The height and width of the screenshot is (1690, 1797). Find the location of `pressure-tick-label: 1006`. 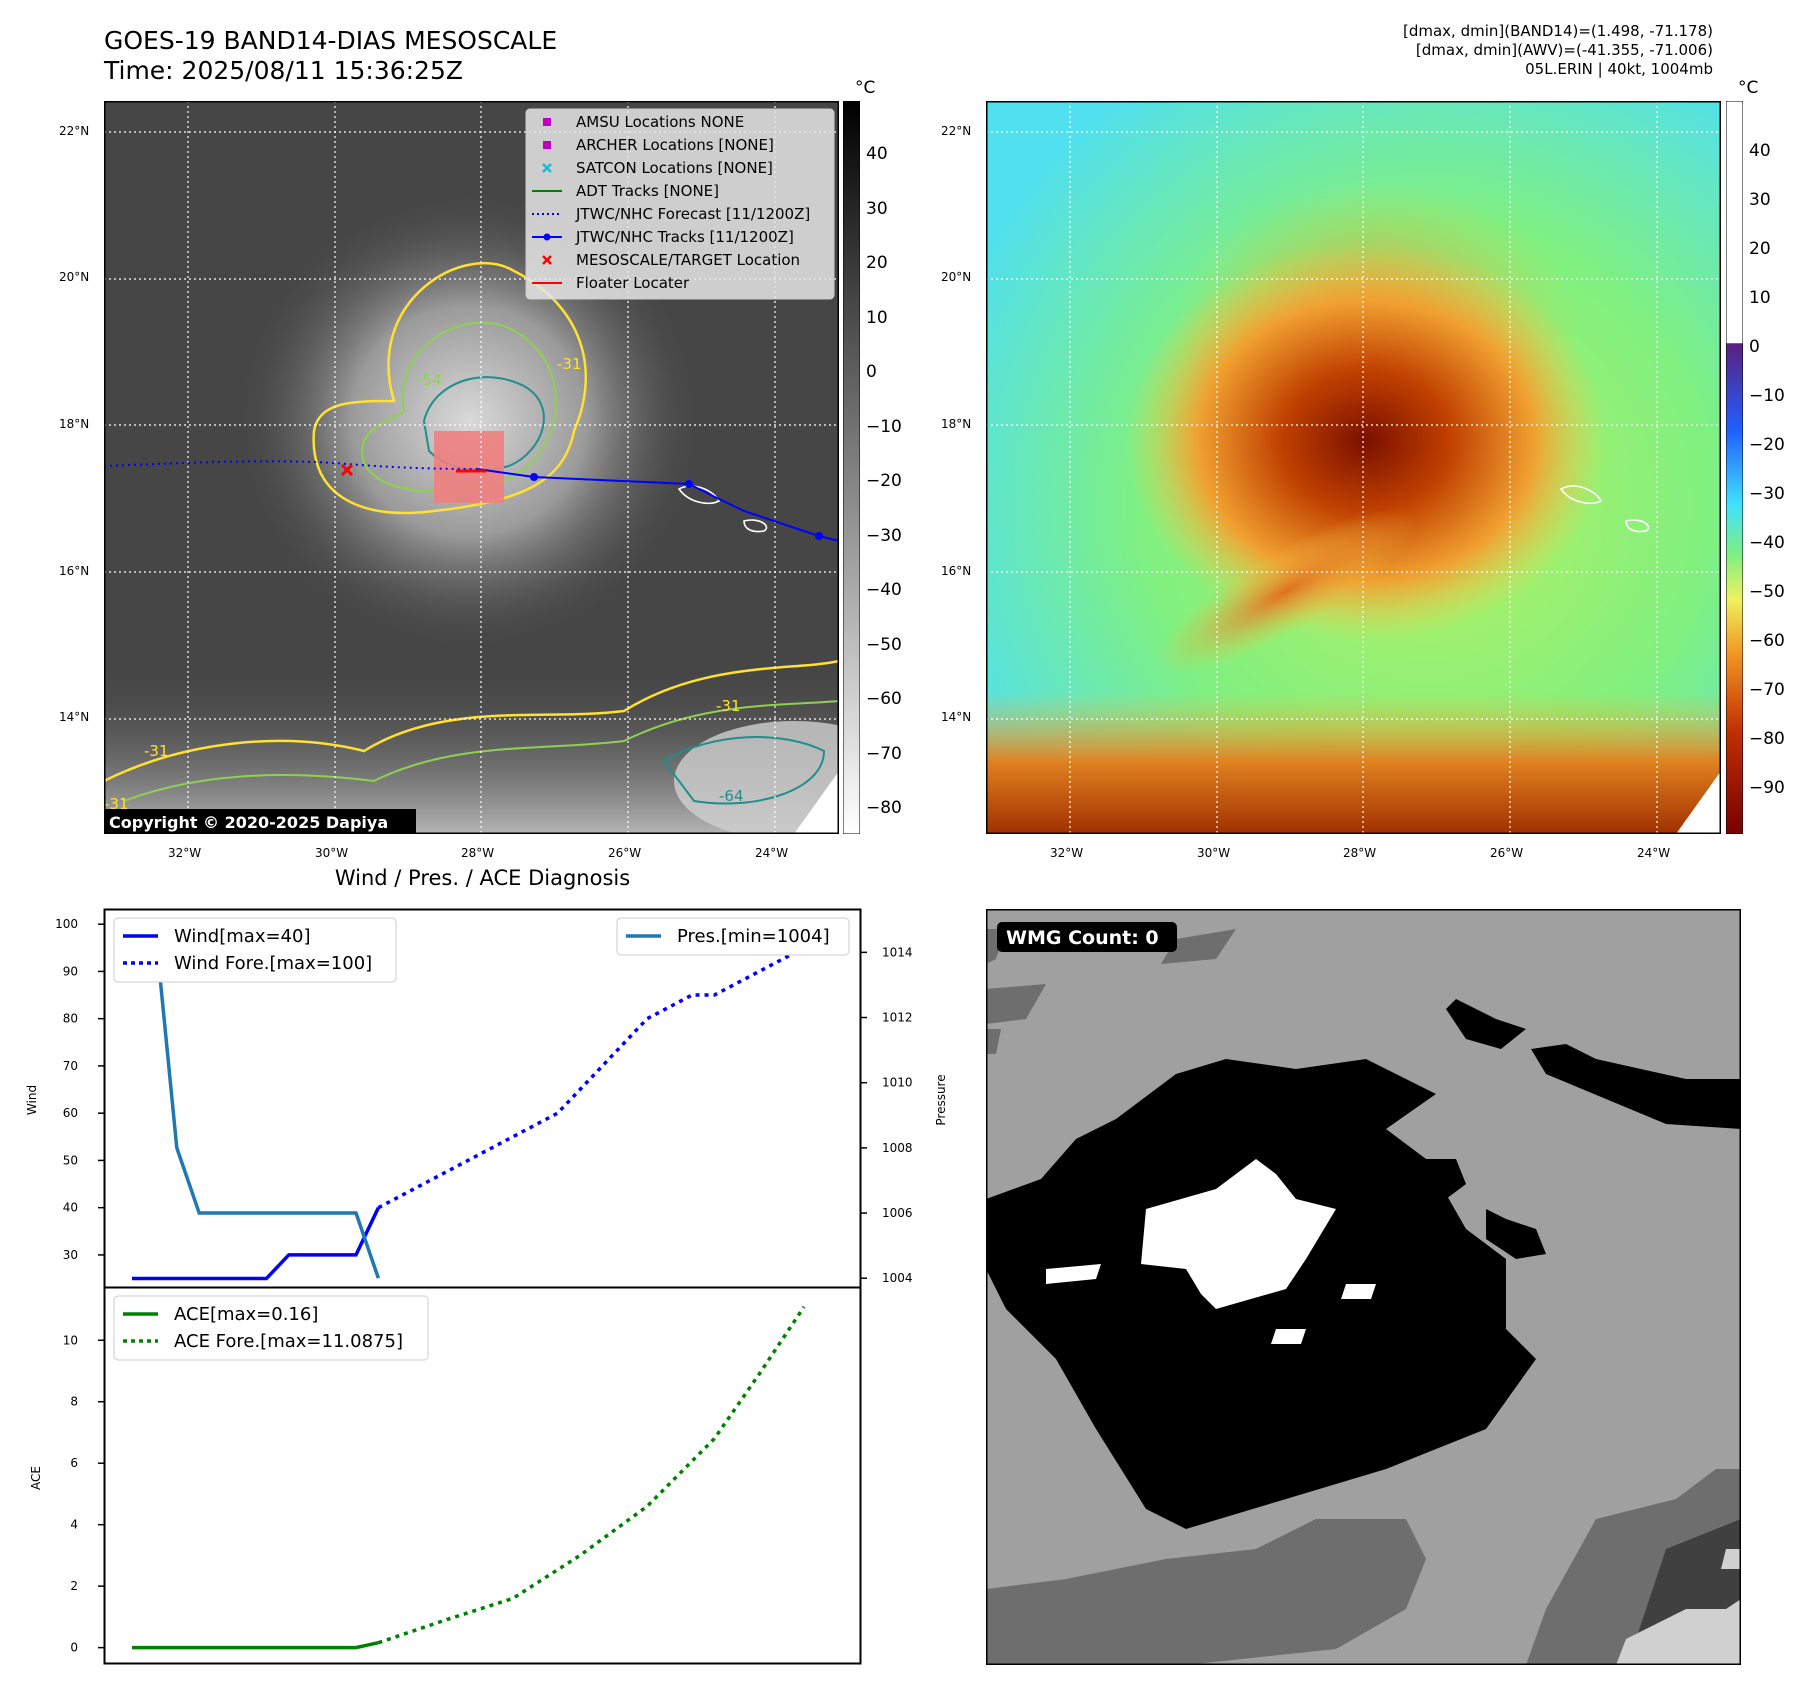

pressure-tick-label: 1006 is located at coordinates (897, 1213).